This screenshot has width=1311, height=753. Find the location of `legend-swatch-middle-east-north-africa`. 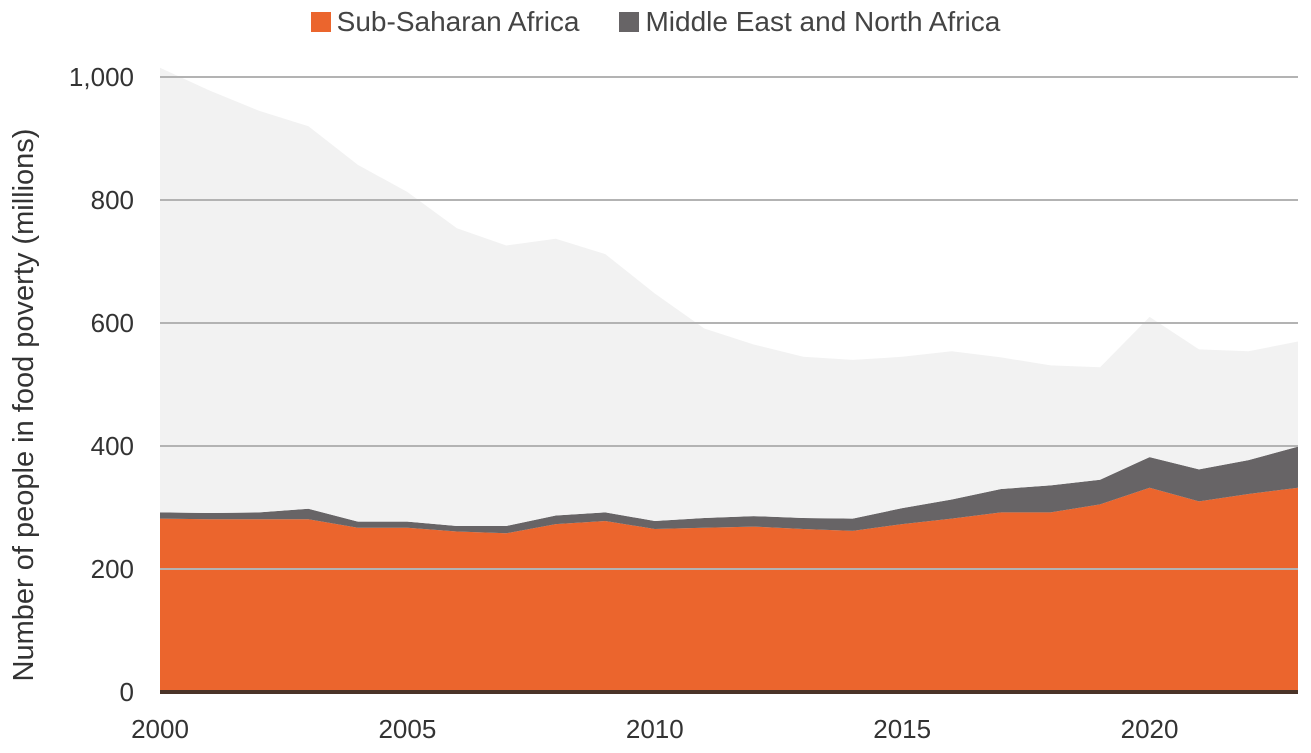

legend-swatch-middle-east-north-africa is located at coordinates (629, 22).